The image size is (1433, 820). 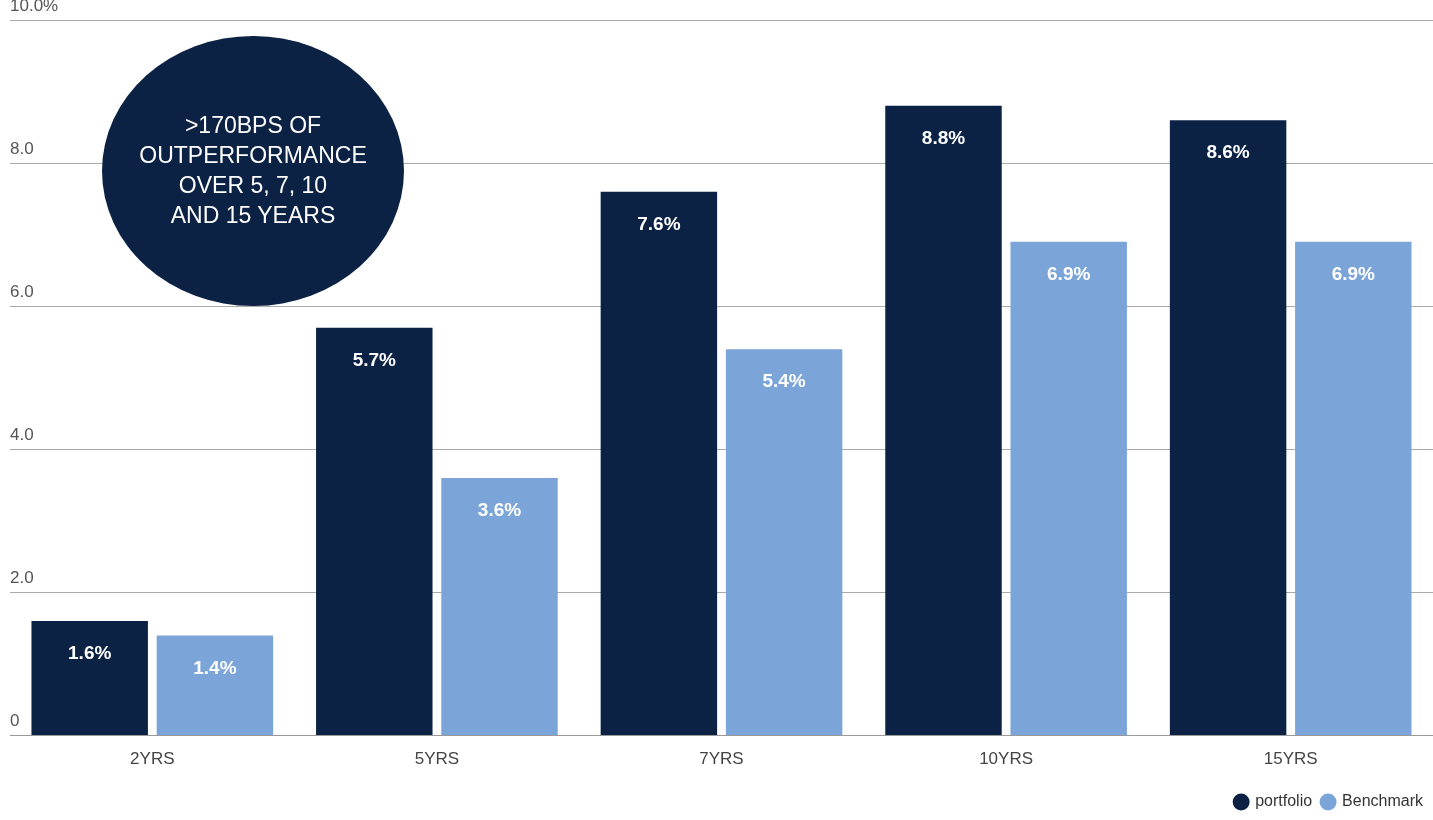 What do you see at coordinates (215, 667) in the screenshot?
I see `data-label: 1.4%` at bounding box center [215, 667].